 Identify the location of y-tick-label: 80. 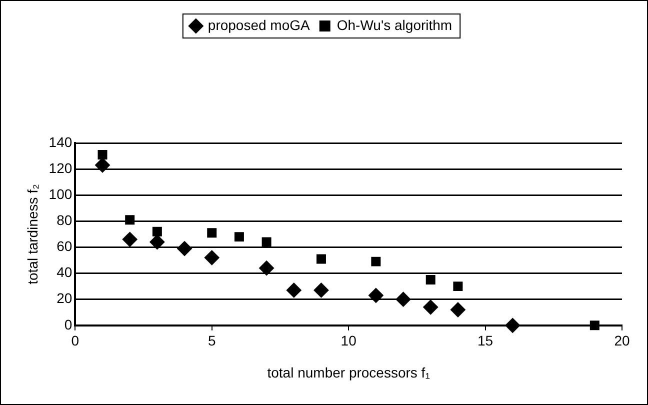
(64, 220).